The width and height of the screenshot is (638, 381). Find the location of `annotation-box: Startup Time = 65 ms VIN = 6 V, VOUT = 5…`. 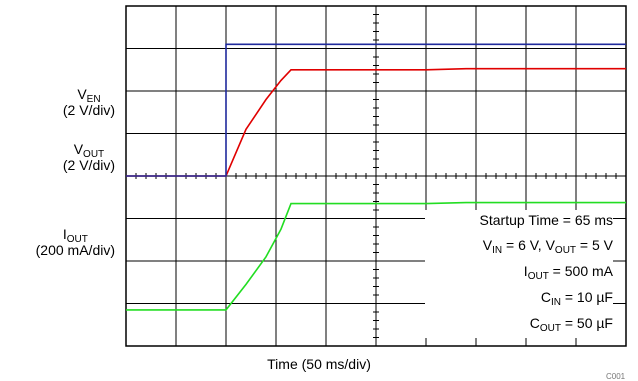

annotation-box: Startup Time = 65 ms VIN = 6 V, VOUT = 5… is located at coordinates (519, 274).